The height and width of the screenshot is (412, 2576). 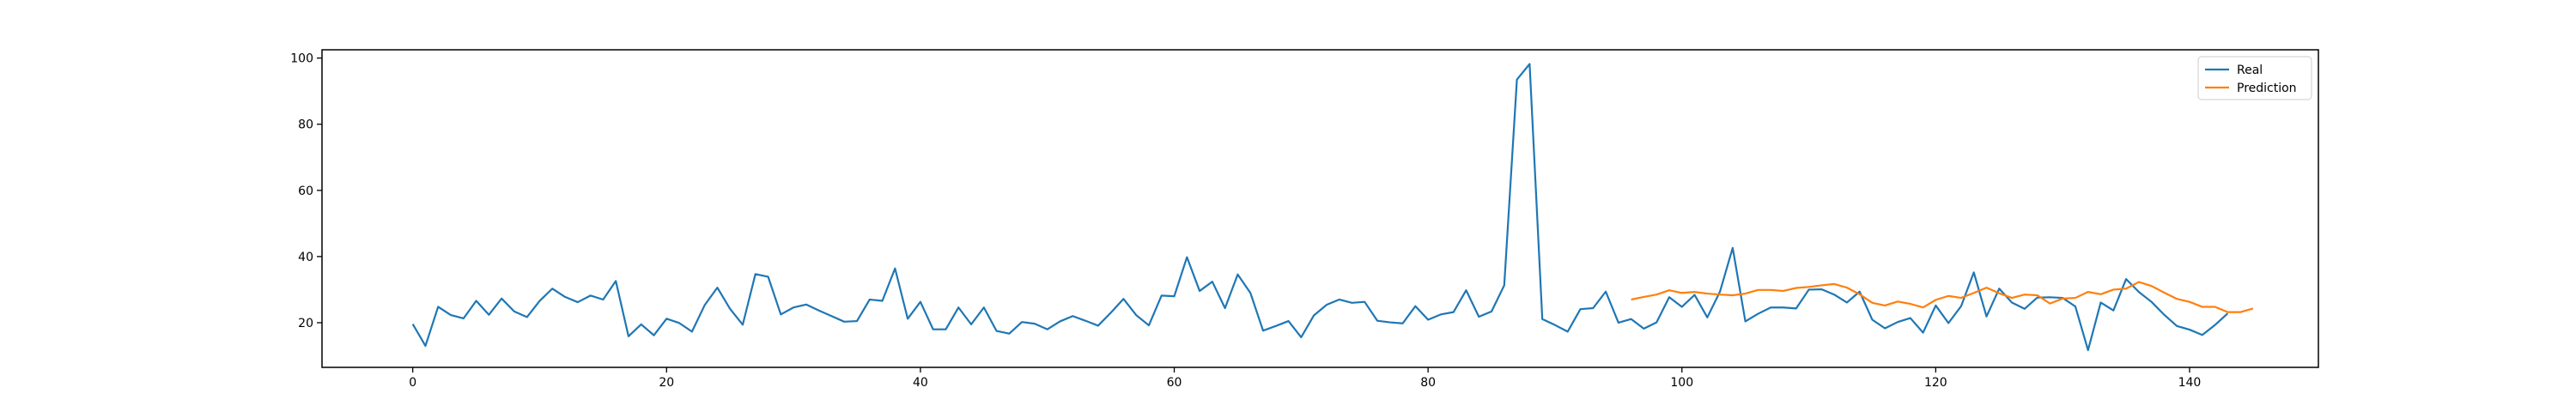 What do you see at coordinates (301, 59) in the screenshot?
I see `y-tick-label: 100` at bounding box center [301, 59].